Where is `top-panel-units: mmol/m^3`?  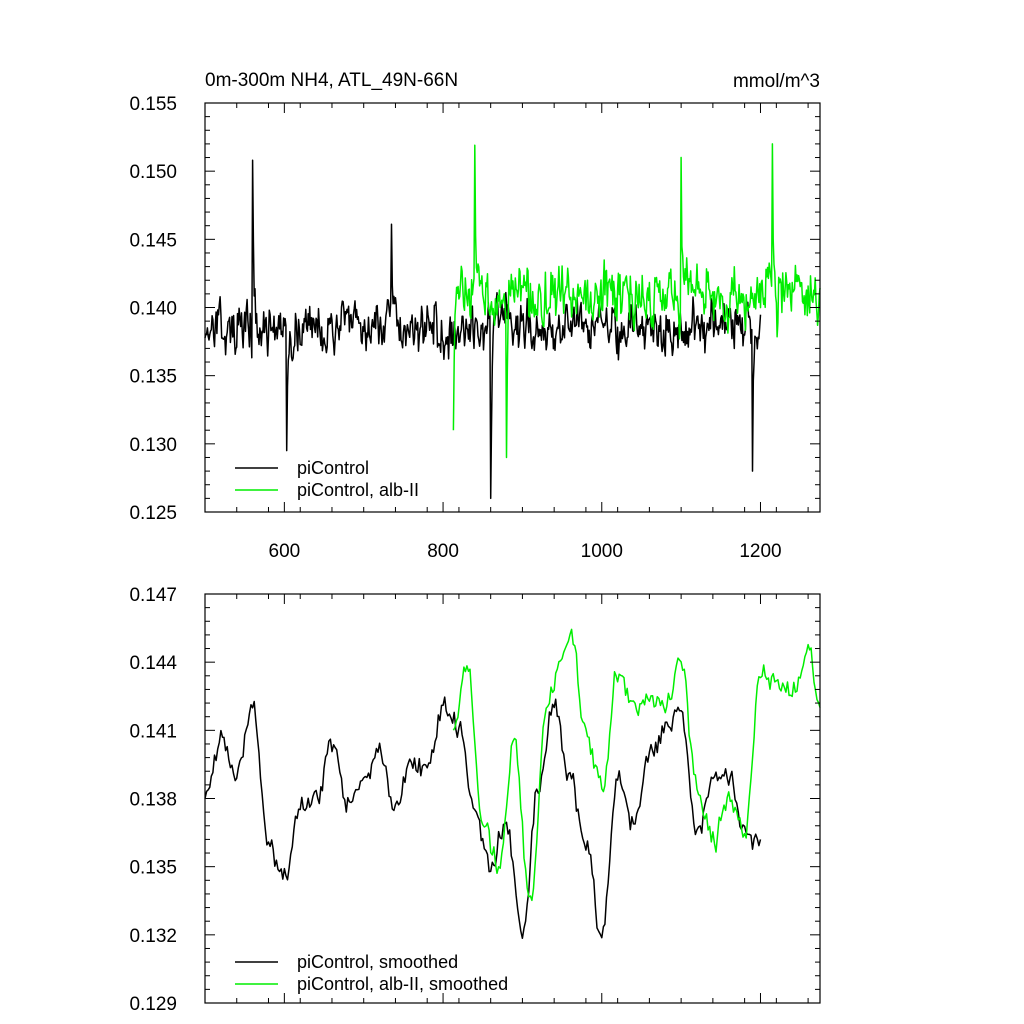 top-panel-units: mmol/m^3 is located at coordinates (776, 81).